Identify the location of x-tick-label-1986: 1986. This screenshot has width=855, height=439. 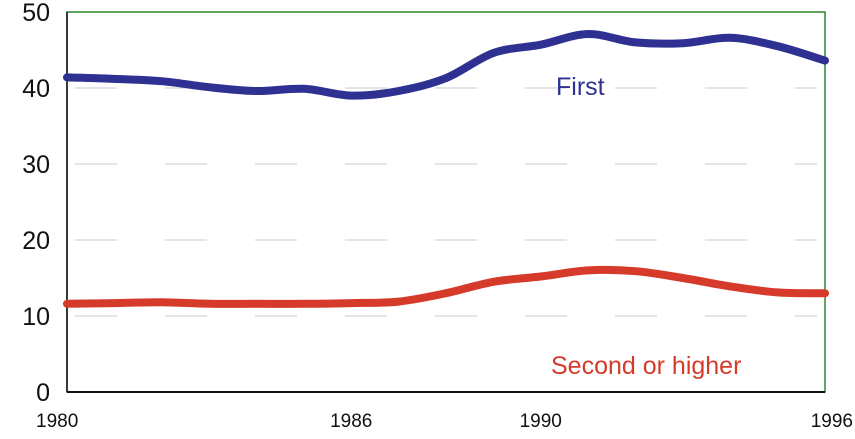
(351, 421).